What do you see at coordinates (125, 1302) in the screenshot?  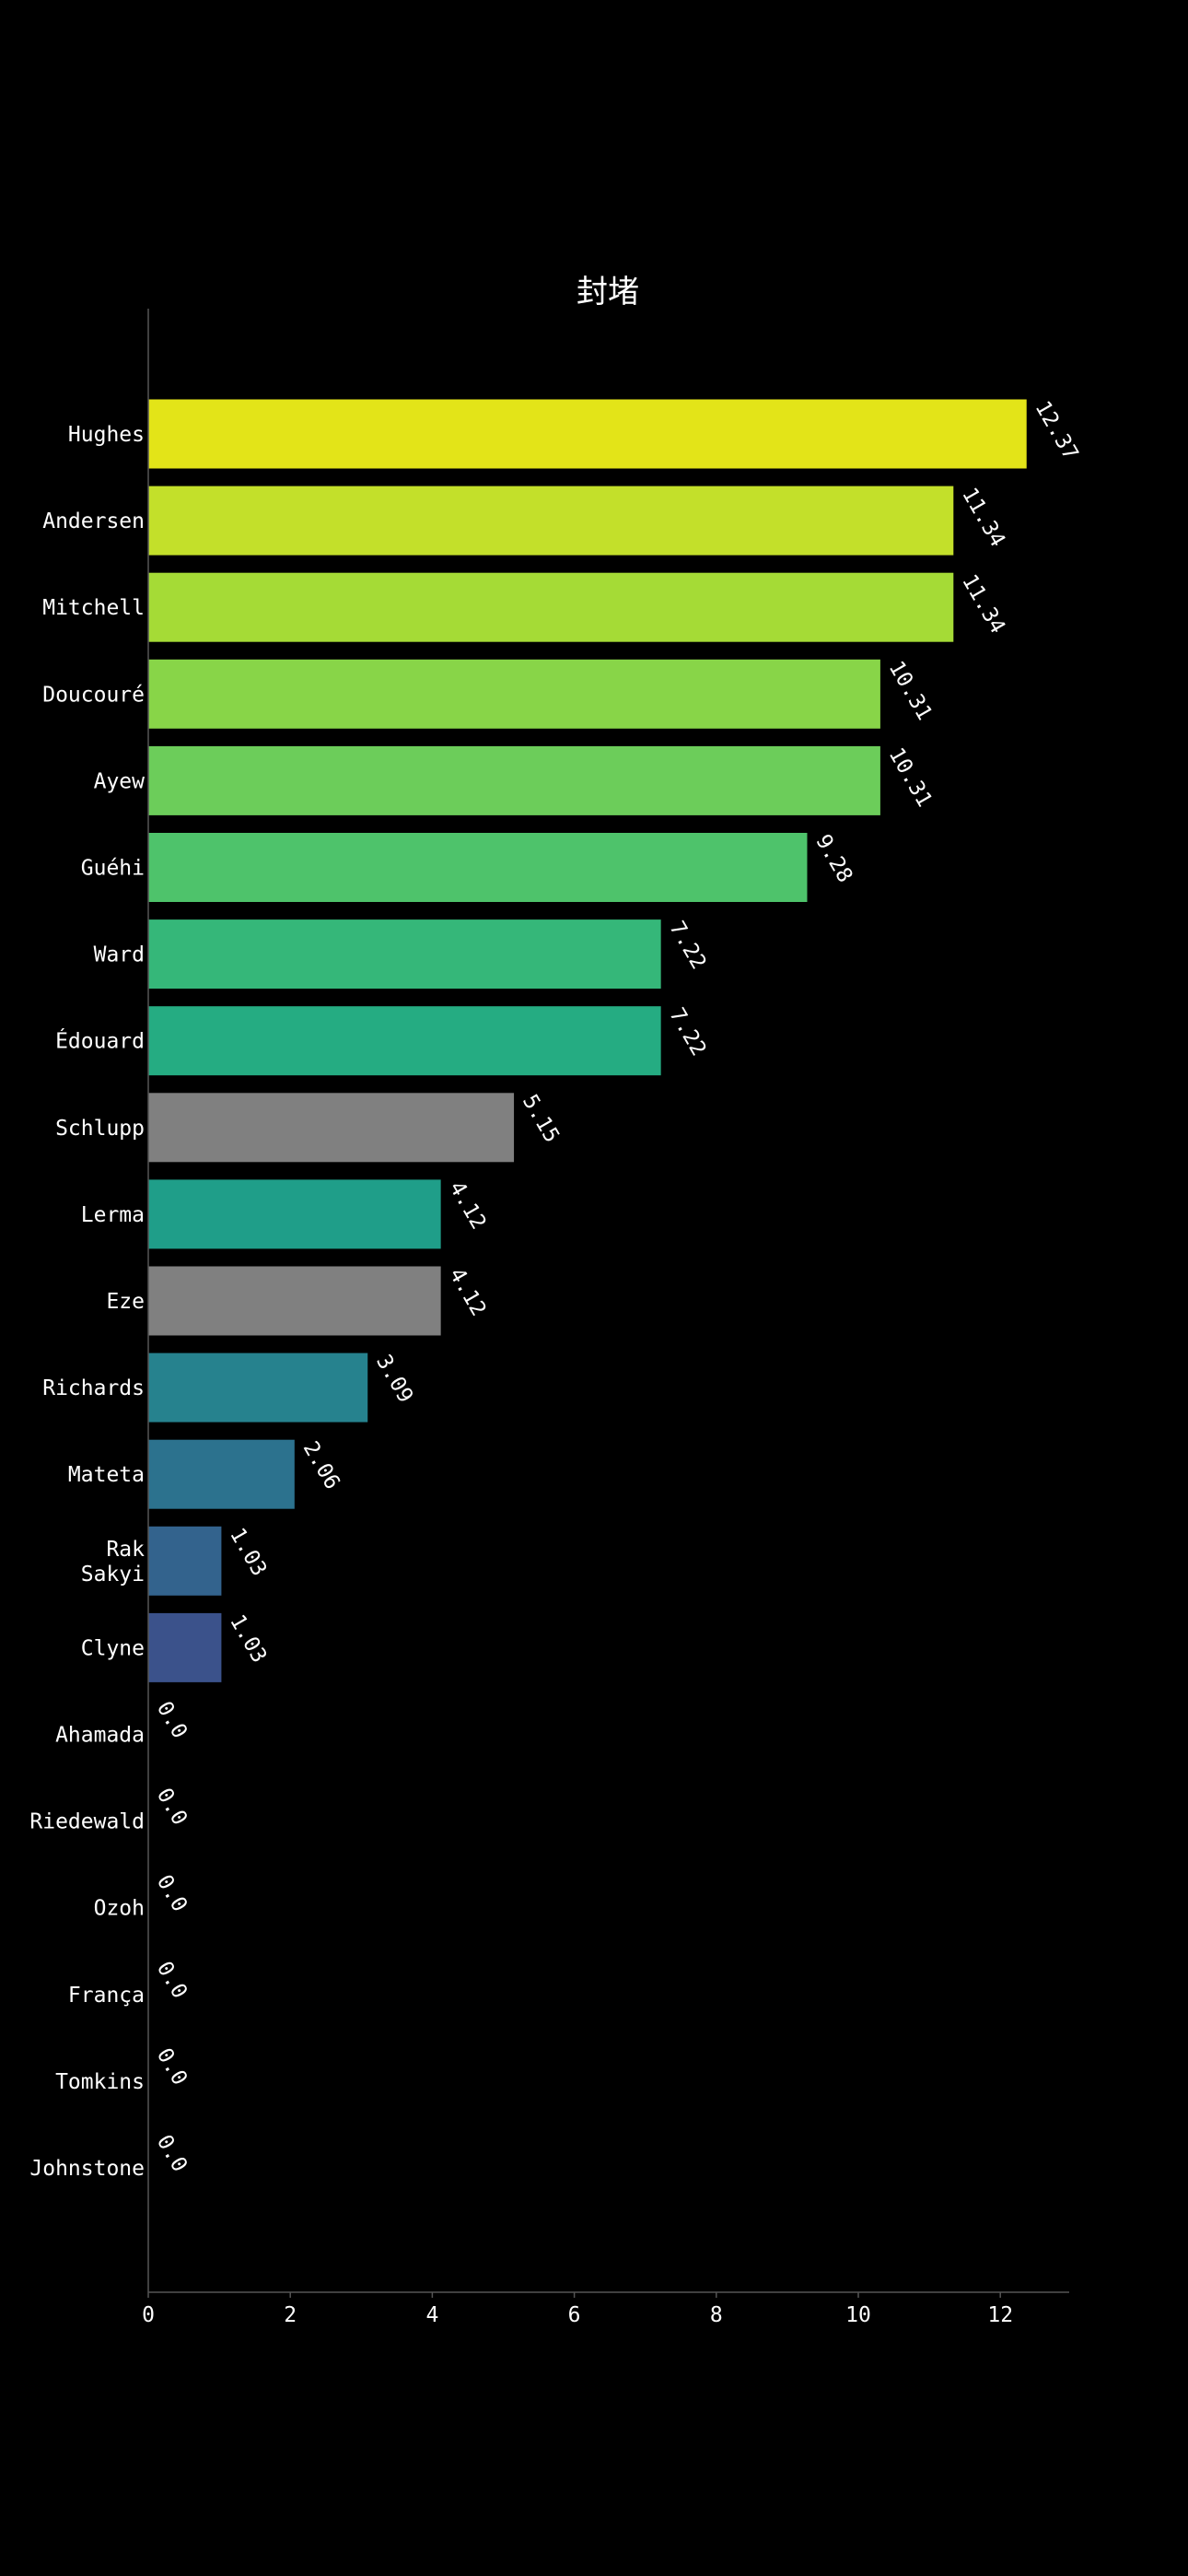 I see `category-label: Eze` at bounding box center [125, 1302].